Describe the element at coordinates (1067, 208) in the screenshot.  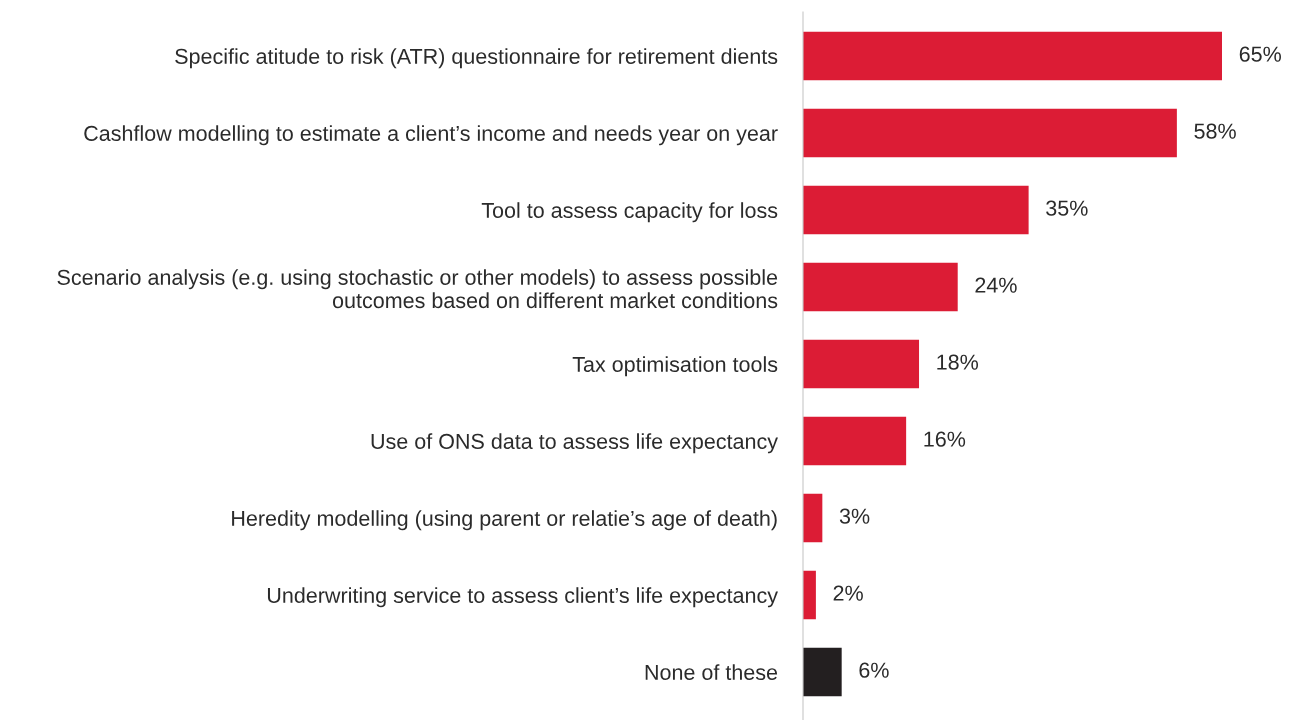
I see `data-label: 35%` at that location.